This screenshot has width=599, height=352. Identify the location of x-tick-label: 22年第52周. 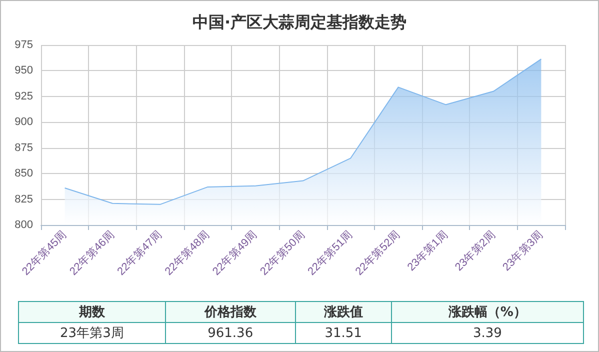
(378, 253).